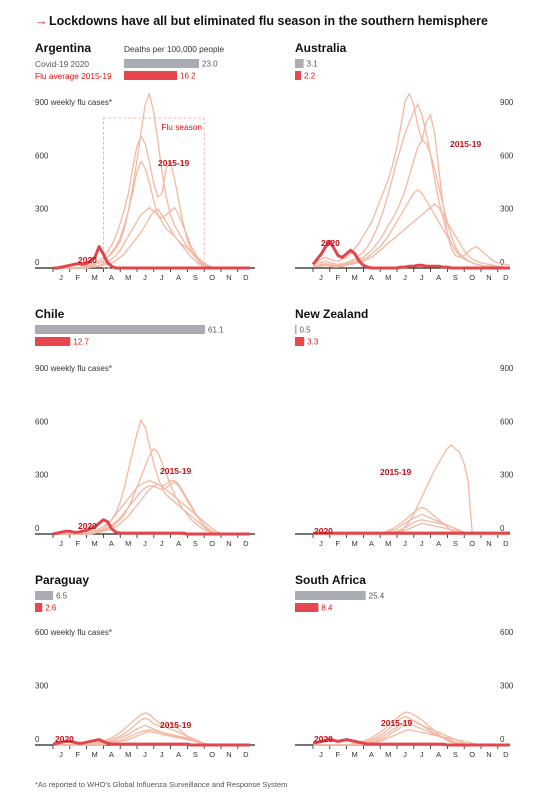  I want to click on bar-covid-value: 23.0, so click(210, 64).